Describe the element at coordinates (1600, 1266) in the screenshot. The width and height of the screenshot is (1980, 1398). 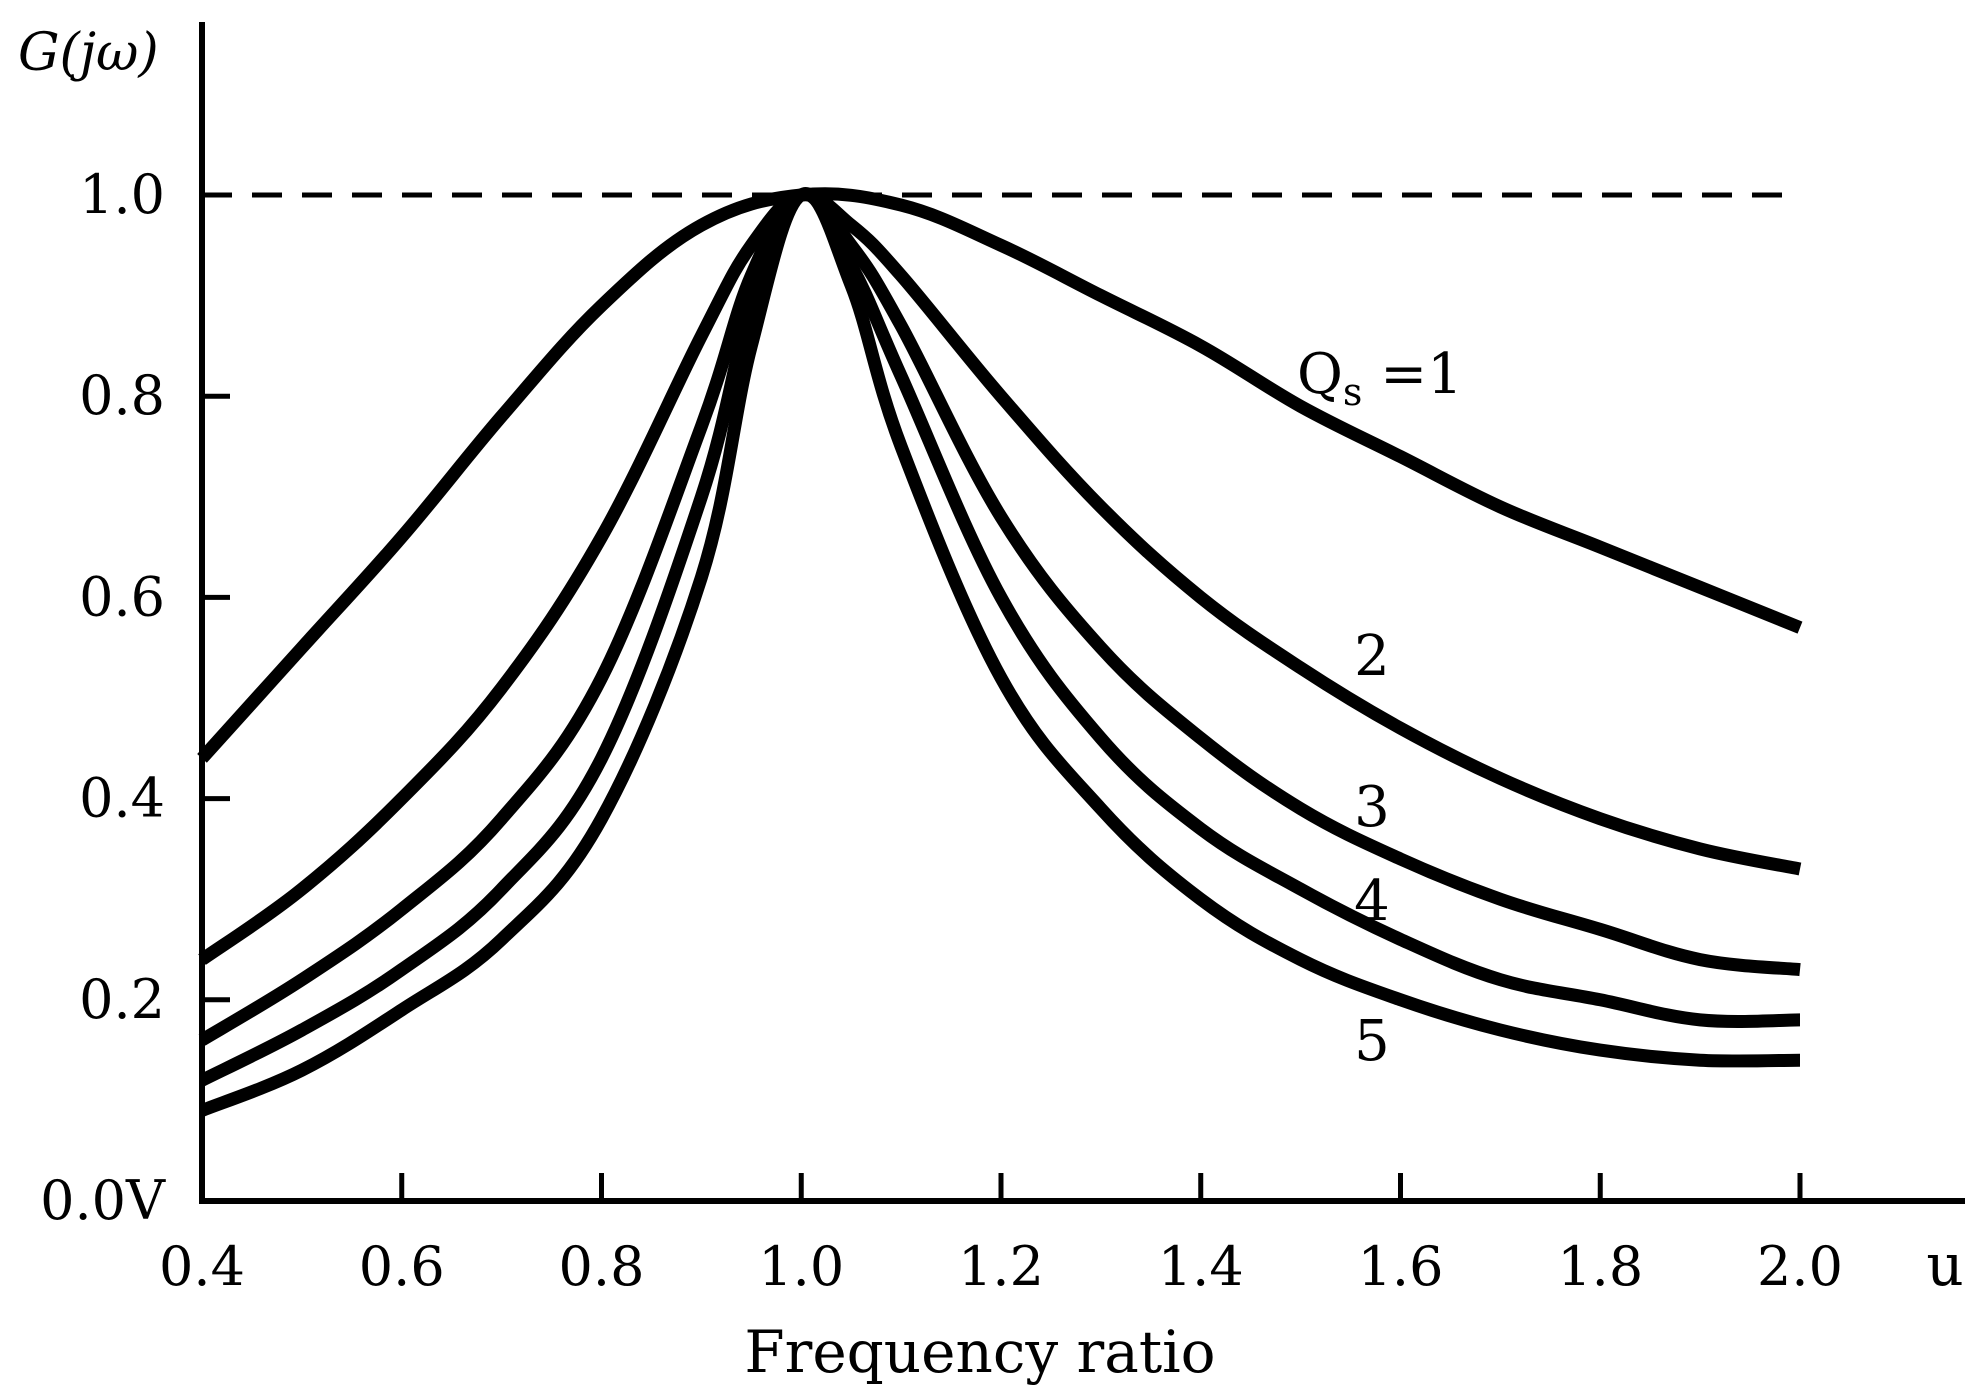
I see `x-tick-label: 1.8` at that location.